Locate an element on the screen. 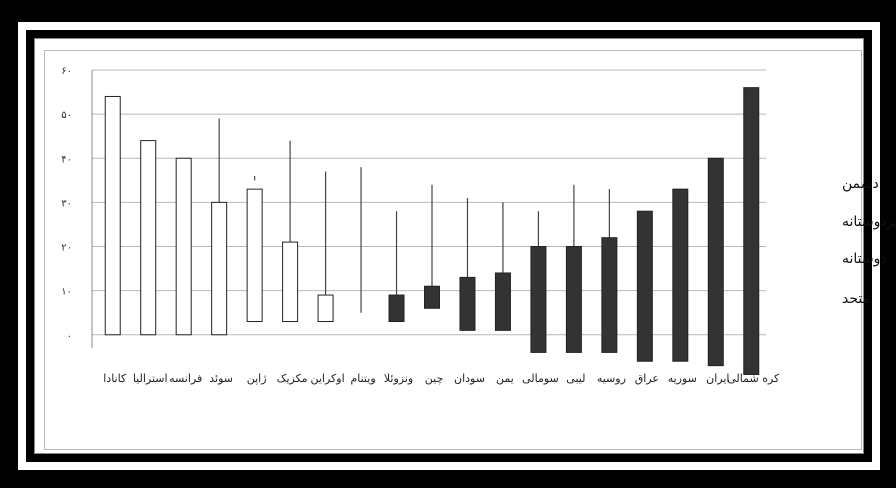  x-tick-label: مکزیک is located at coordinates (292, 378).